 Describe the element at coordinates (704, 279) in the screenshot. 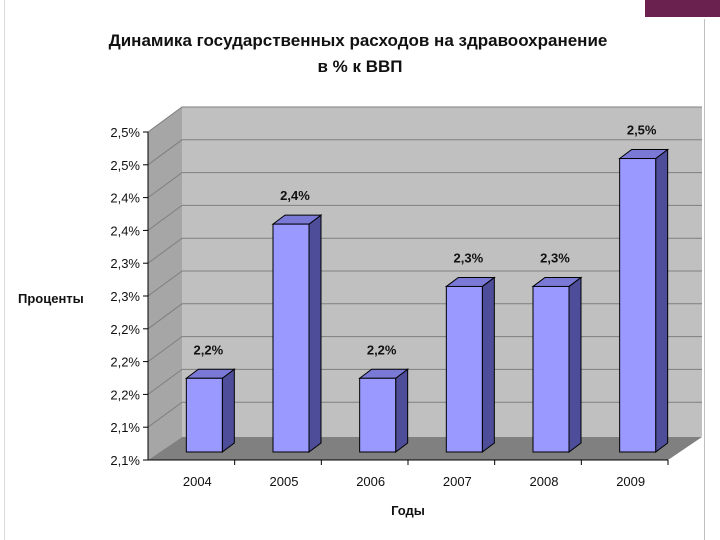

I see `slide-right-rule` at that location.